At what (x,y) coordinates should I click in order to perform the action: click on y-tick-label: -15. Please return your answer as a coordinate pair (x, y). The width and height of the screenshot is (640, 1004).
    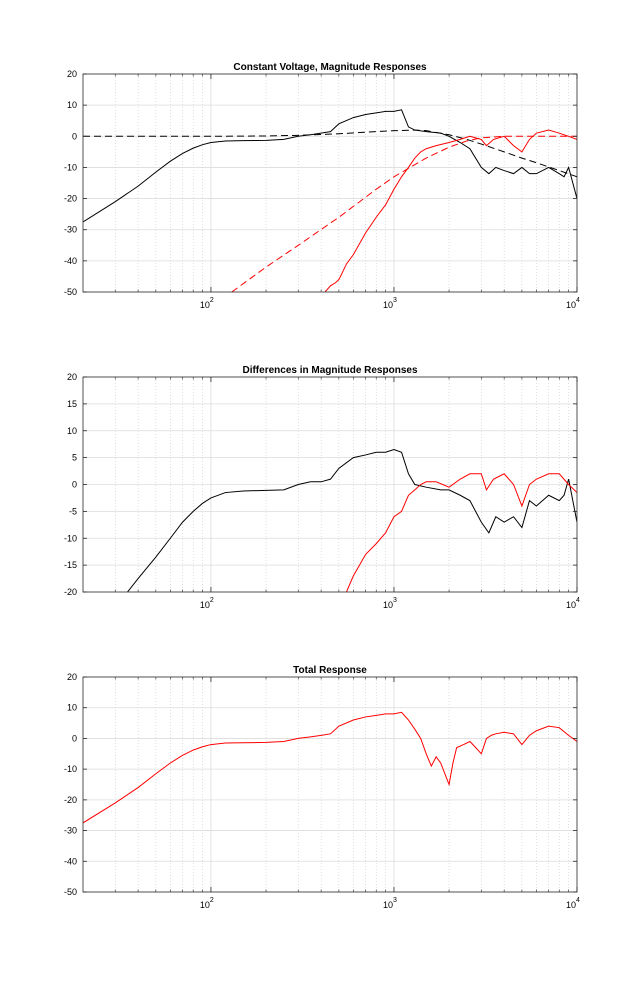
    Looking at the image, I should click on (70, 565).